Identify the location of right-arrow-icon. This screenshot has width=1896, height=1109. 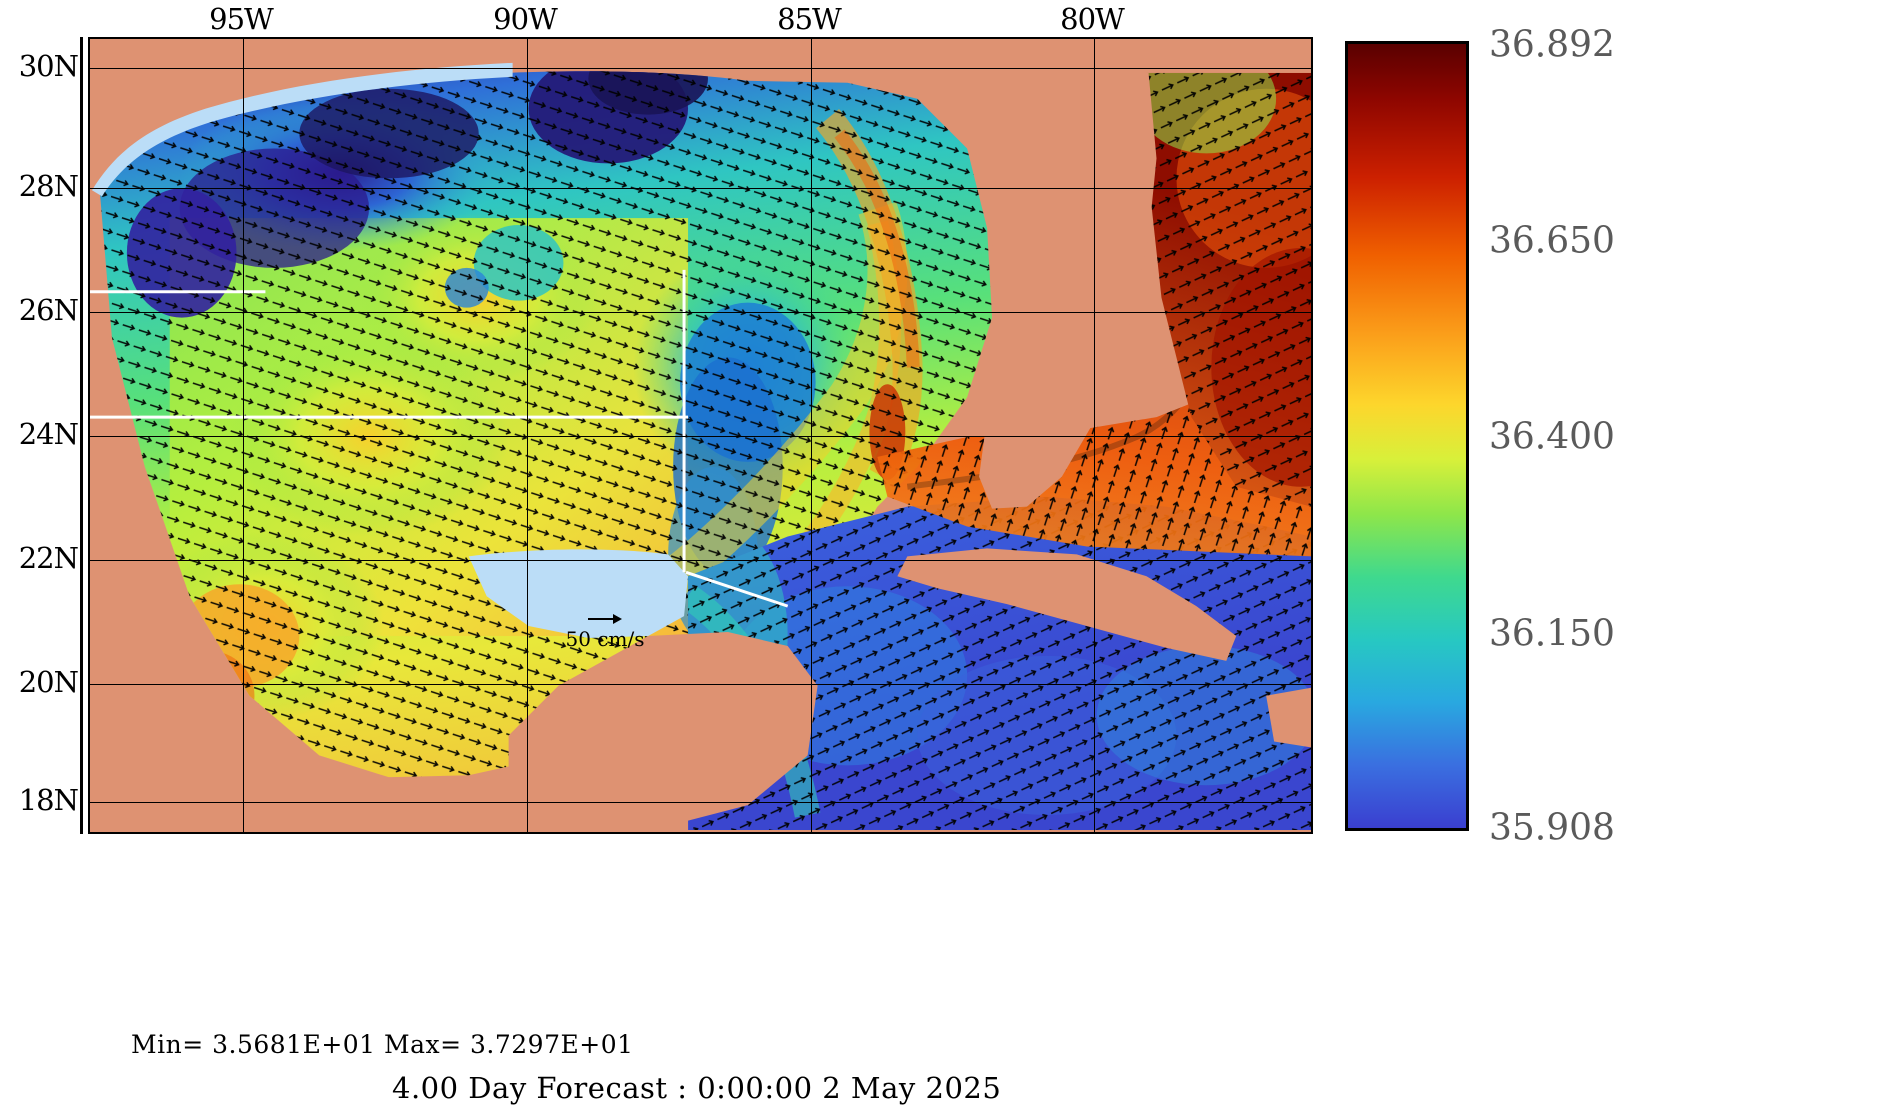
(605, 619).